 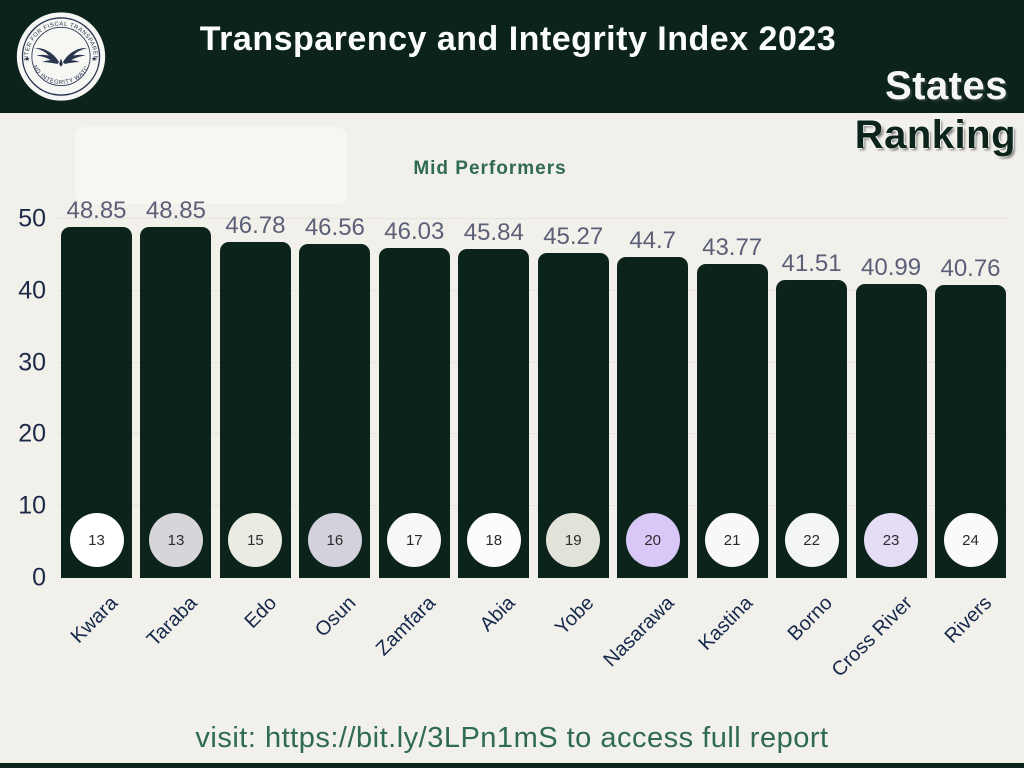 What do you see at coordinates (573, 400) in the screenshot?
I see `bar-yobe: 45.27 19` at bounding box center [573, 400].